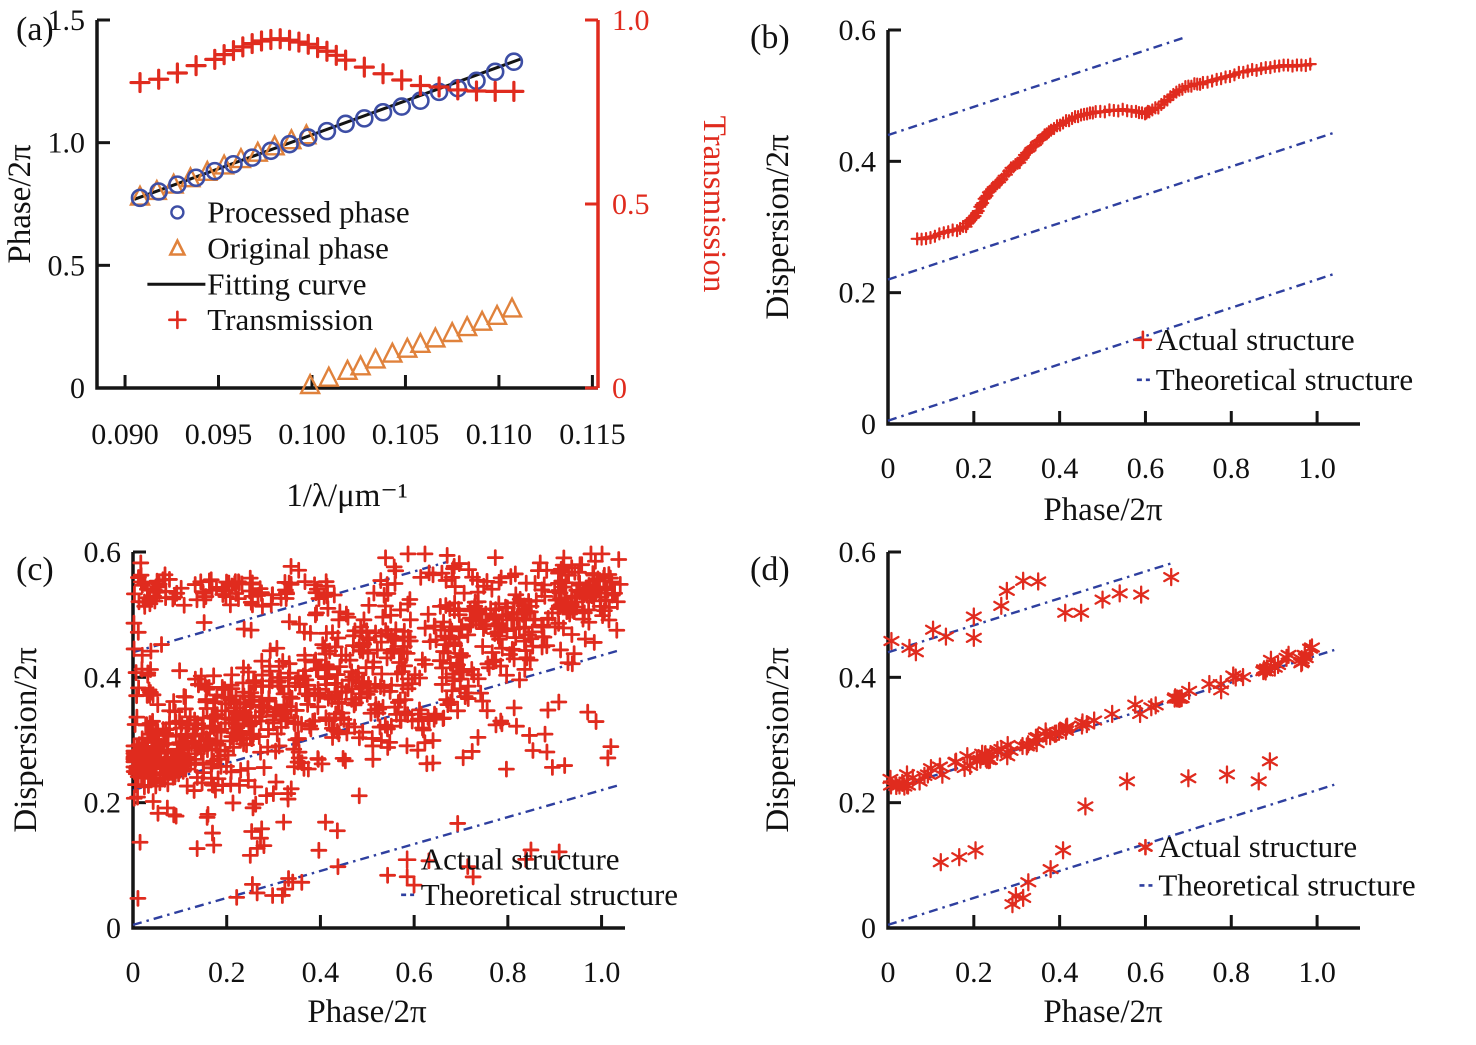 The height and width of the screenshot is (1045, 1476). What do you see at coordinates (67, 143) in the screenshot?
I see `y-tick-label: 1.0` at bounding box center [67, 143].